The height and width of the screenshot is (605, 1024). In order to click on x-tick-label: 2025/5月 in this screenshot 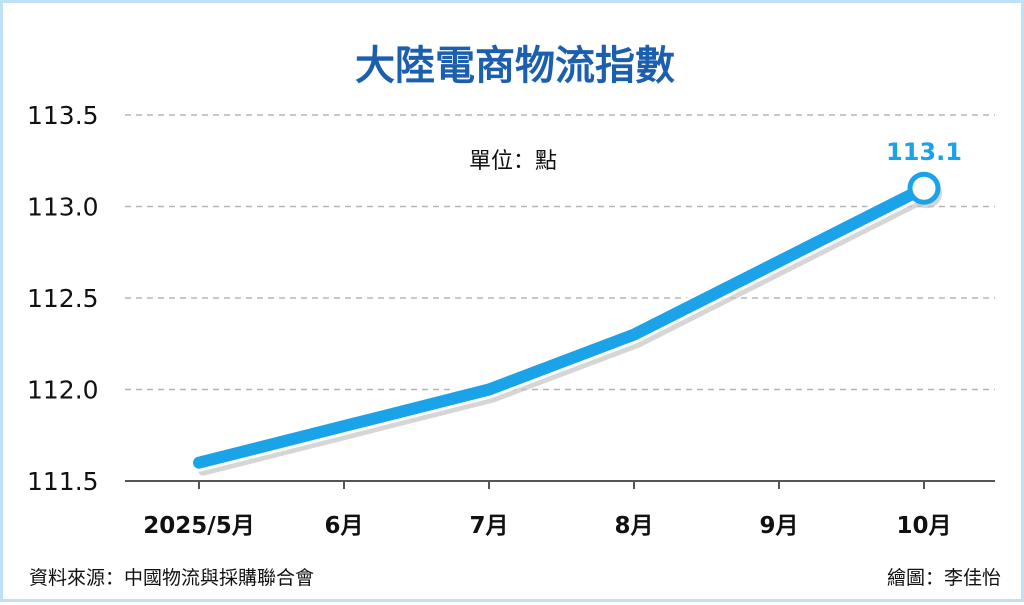, I will do `click(198, 526)`.